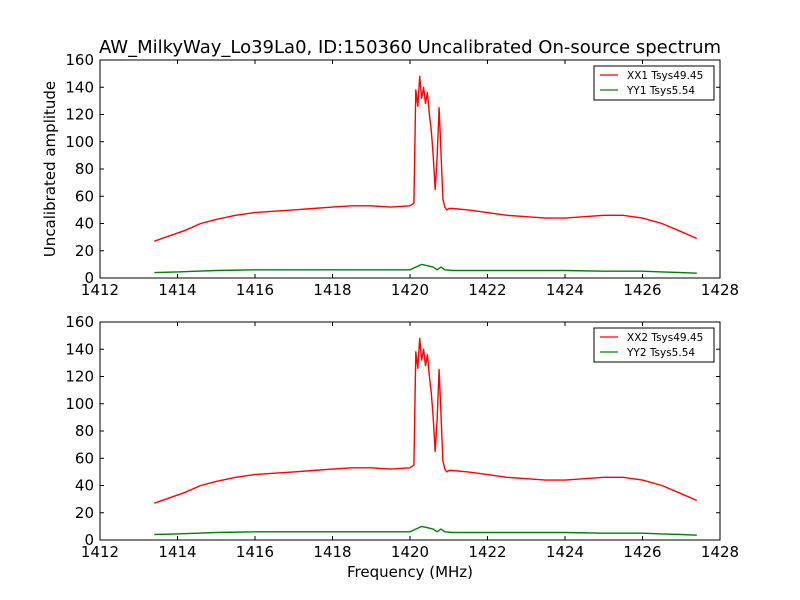  I want to click on top-legend-label: XX1 Tsys49.45, so click(665, 76).